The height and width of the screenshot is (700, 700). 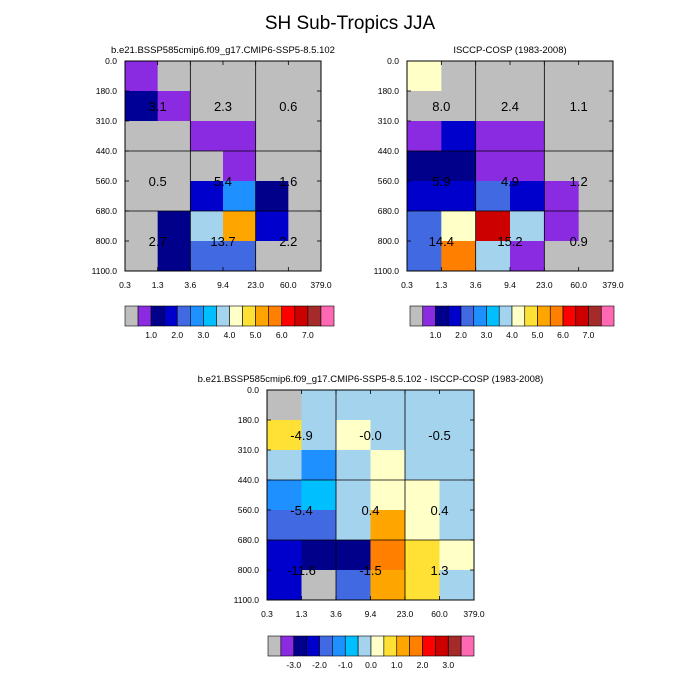 What do you see at coordinates (107, 151) in the screenshot?
I see `y-tick-label: 440.0` at bounding box center [107, 151].